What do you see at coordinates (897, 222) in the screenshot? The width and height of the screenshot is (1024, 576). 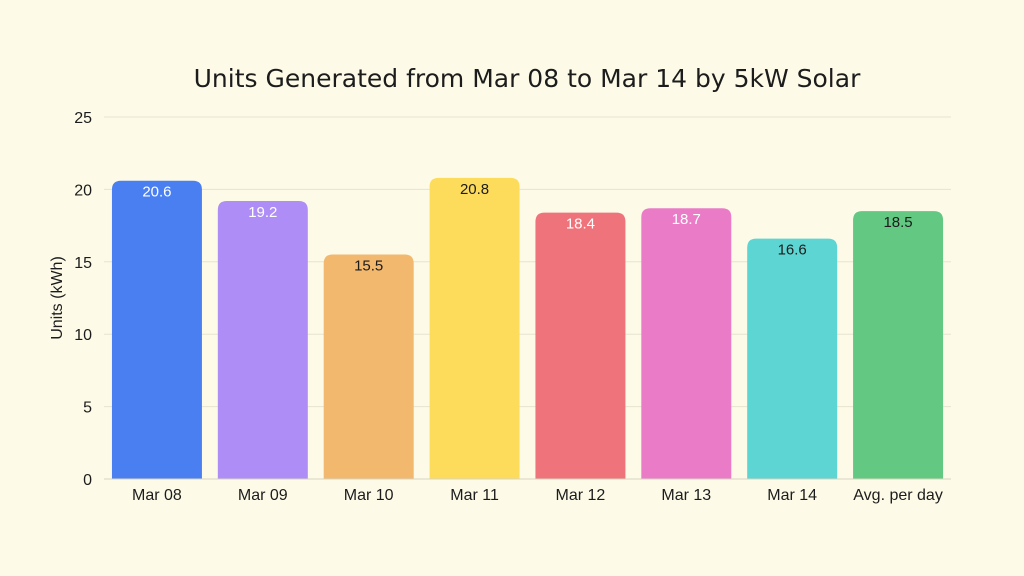 I see `bar-value-label: 18.5` at bounding box center [897, 222].